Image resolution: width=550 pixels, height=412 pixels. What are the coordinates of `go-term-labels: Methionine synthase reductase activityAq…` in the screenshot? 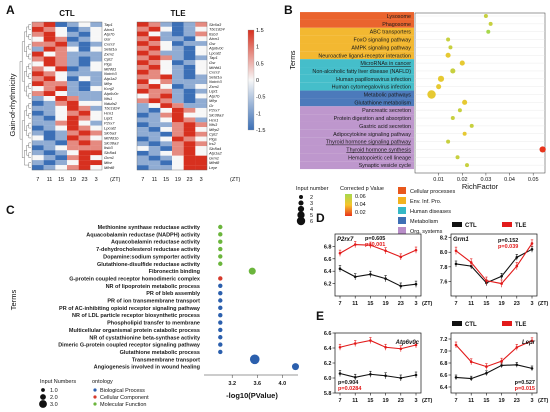 It's located at (129, 298).